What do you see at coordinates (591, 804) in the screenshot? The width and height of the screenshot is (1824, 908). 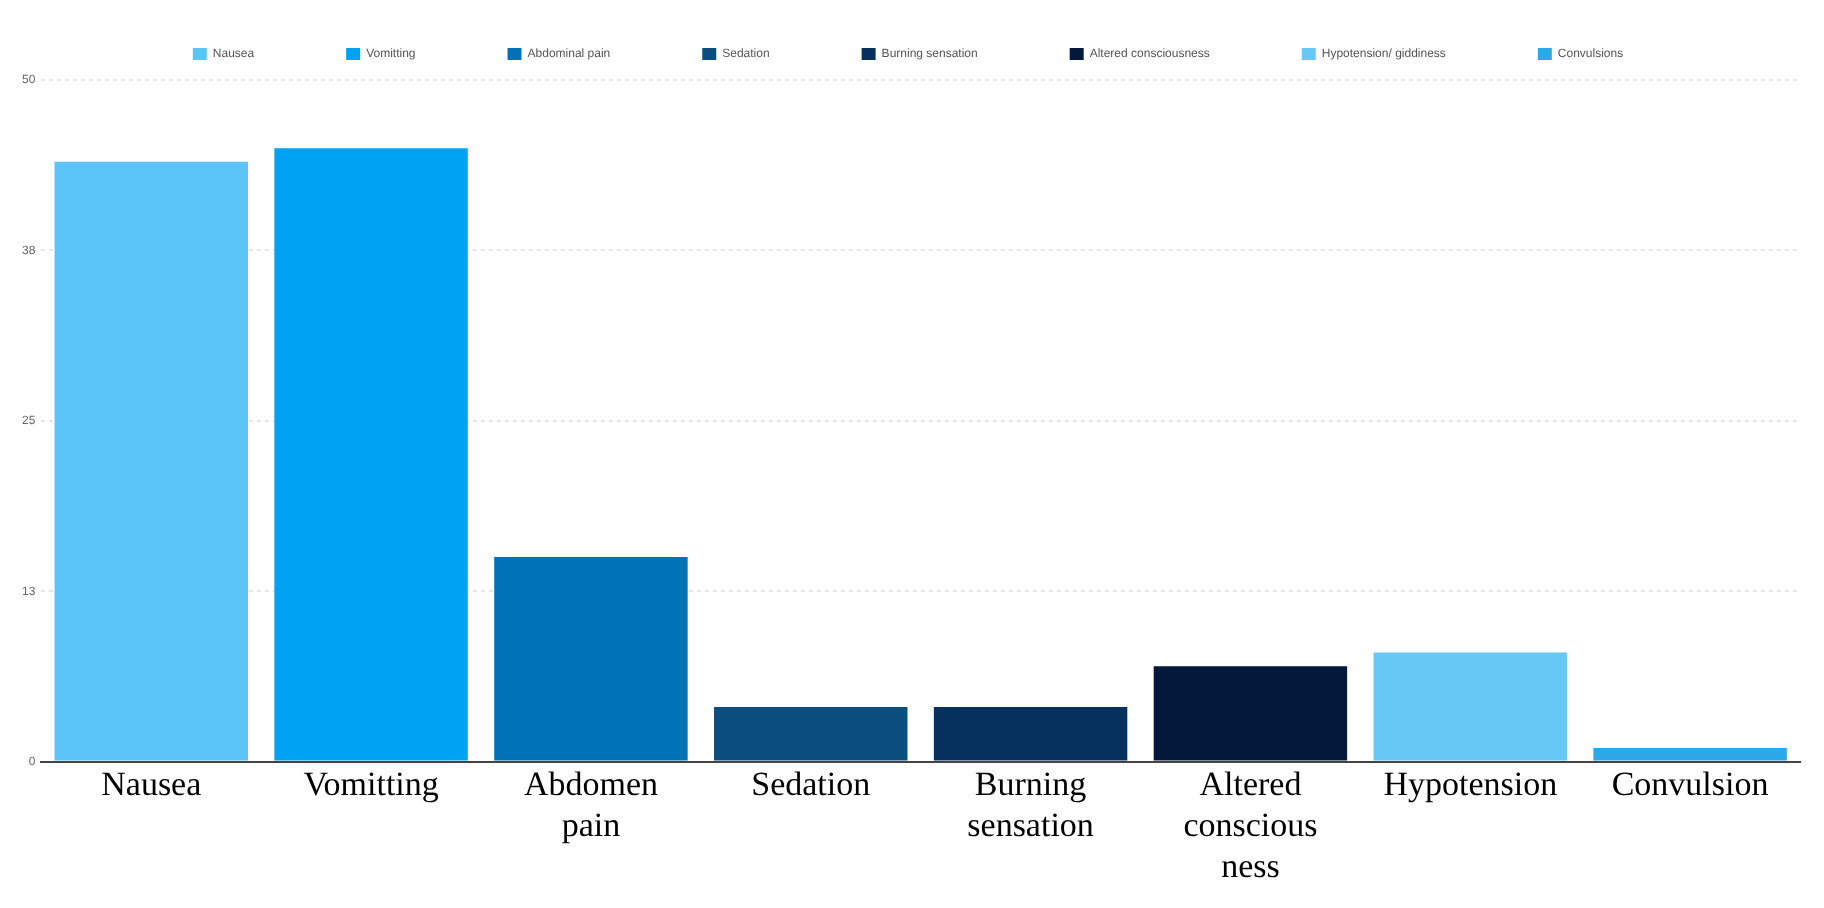 I see `x-tick-label: Abdomen pain` at bounding box center [591, 804].